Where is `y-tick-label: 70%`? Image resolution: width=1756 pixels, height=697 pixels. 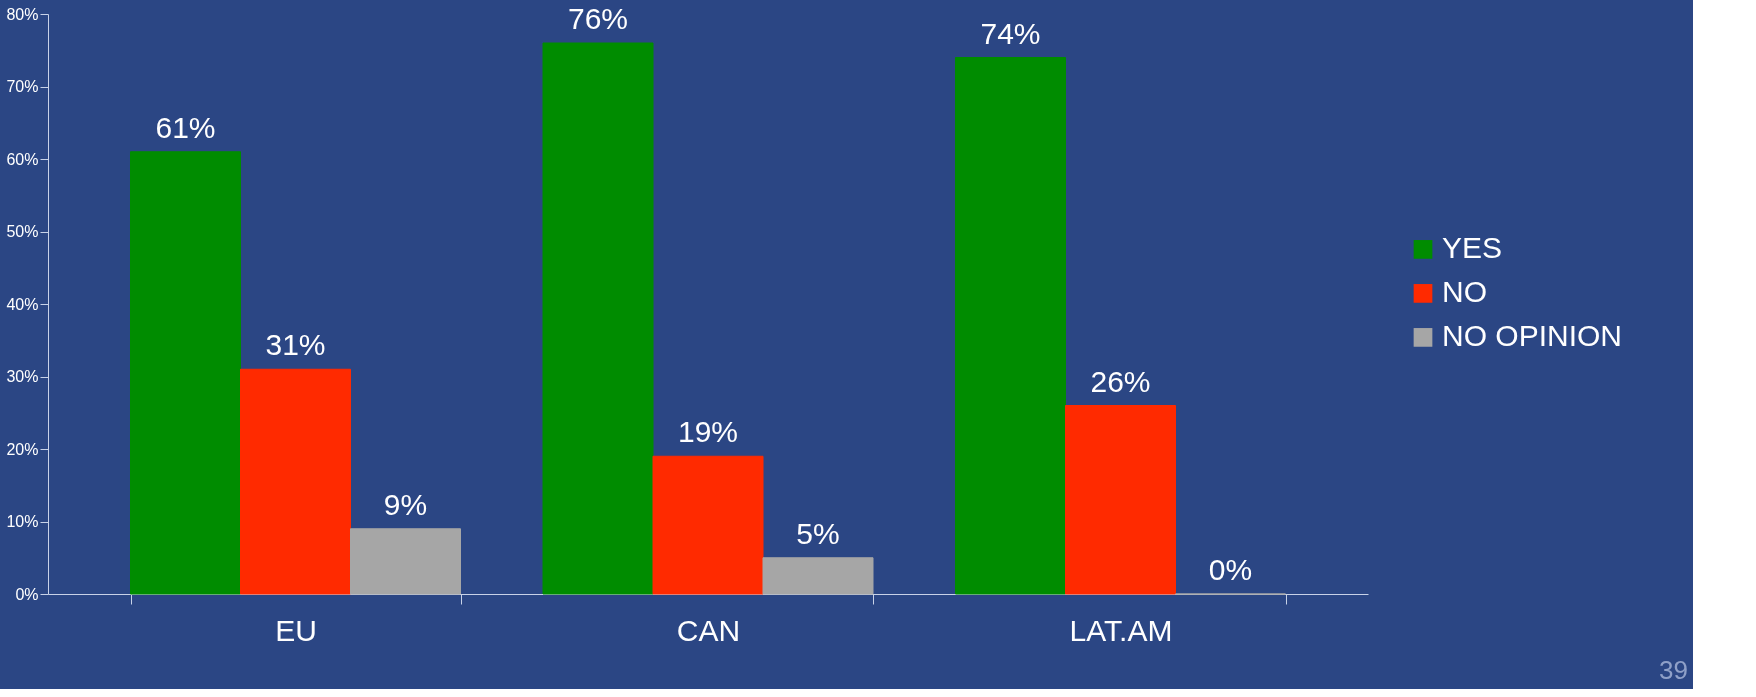
y-tick-label: 70% is located at coordinates (22, 86).